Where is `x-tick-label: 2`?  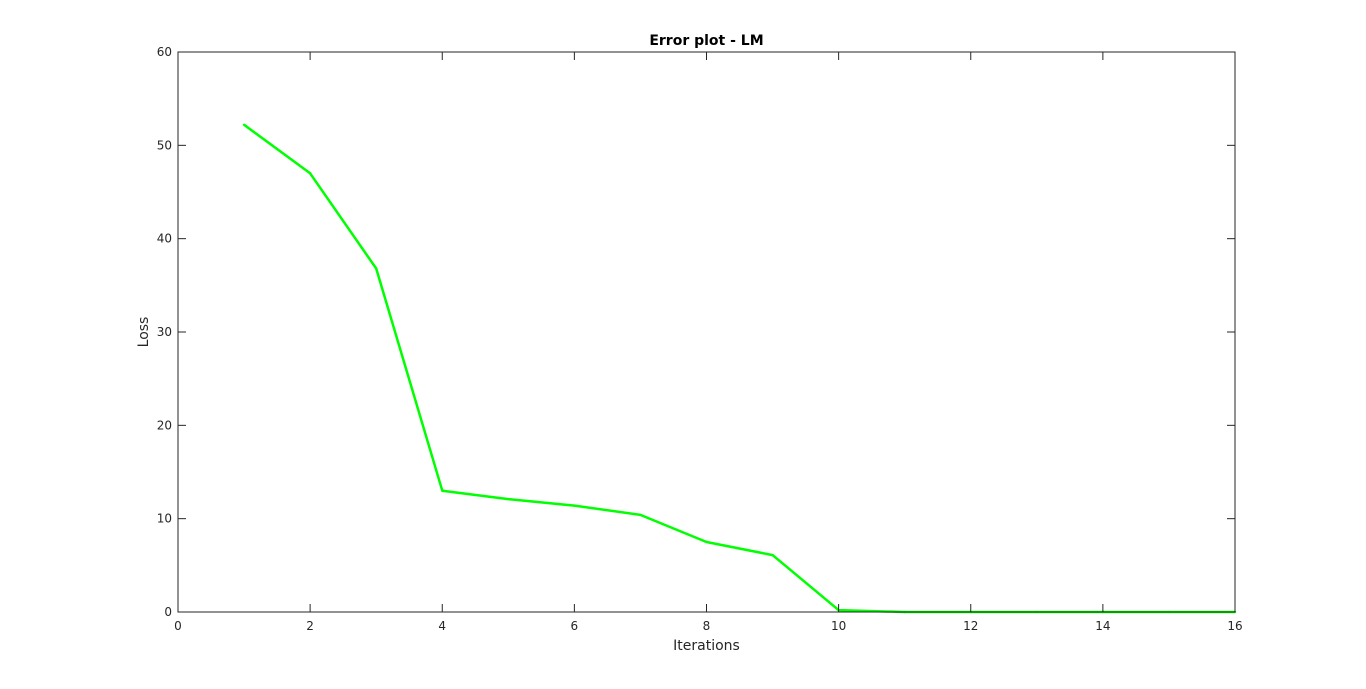 x-tick-label: 2 is located at coordinates (310, 626).